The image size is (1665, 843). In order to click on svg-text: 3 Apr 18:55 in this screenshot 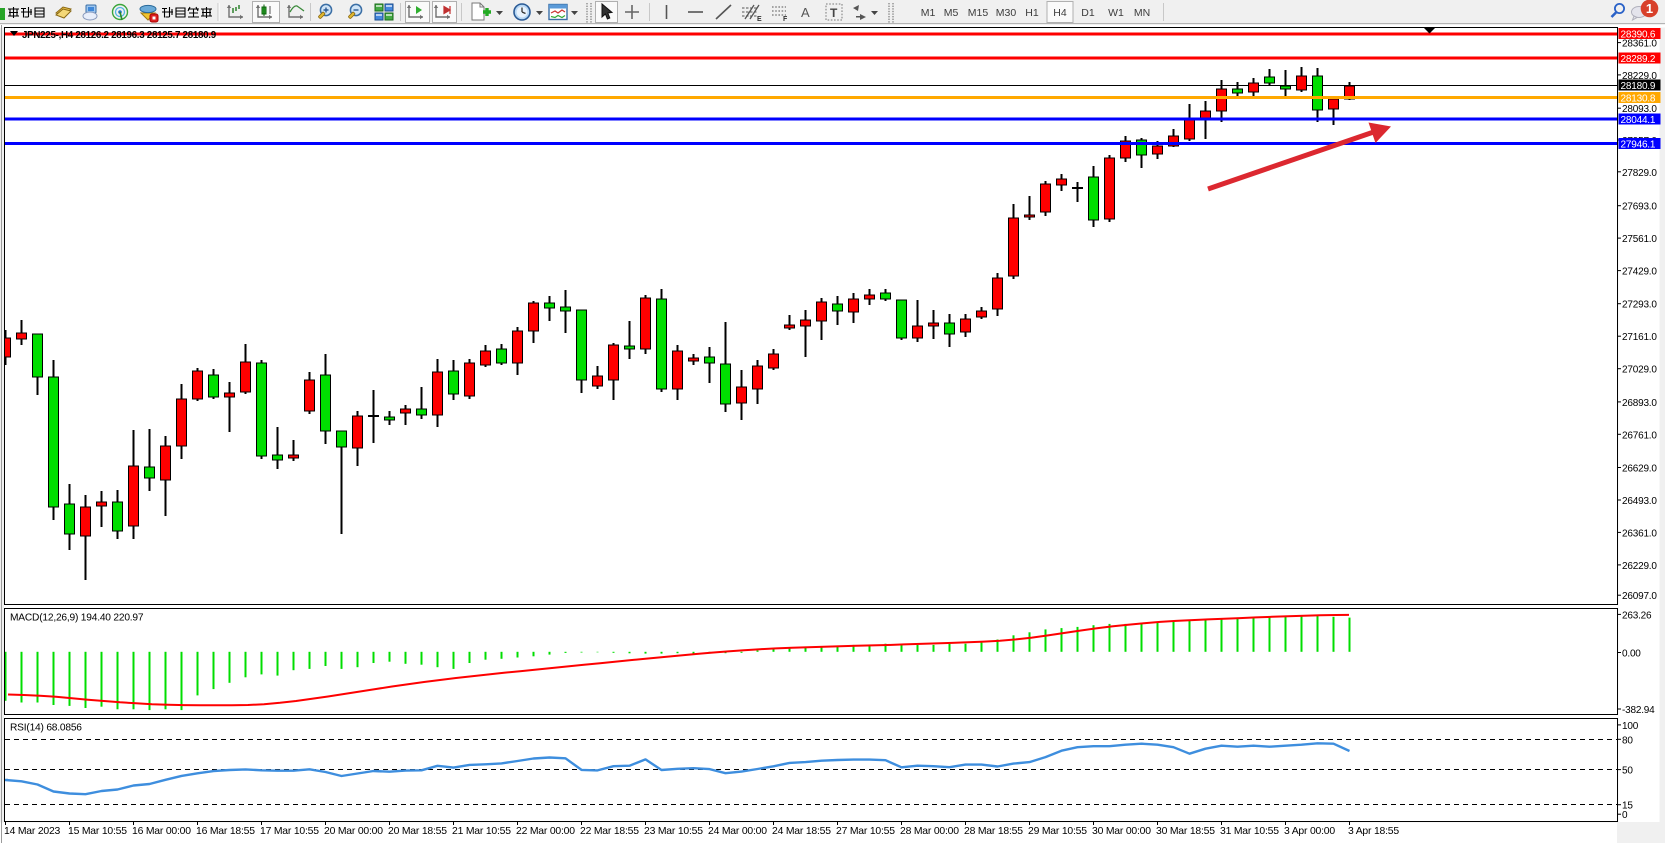, I will do `click(1373, 831)`.